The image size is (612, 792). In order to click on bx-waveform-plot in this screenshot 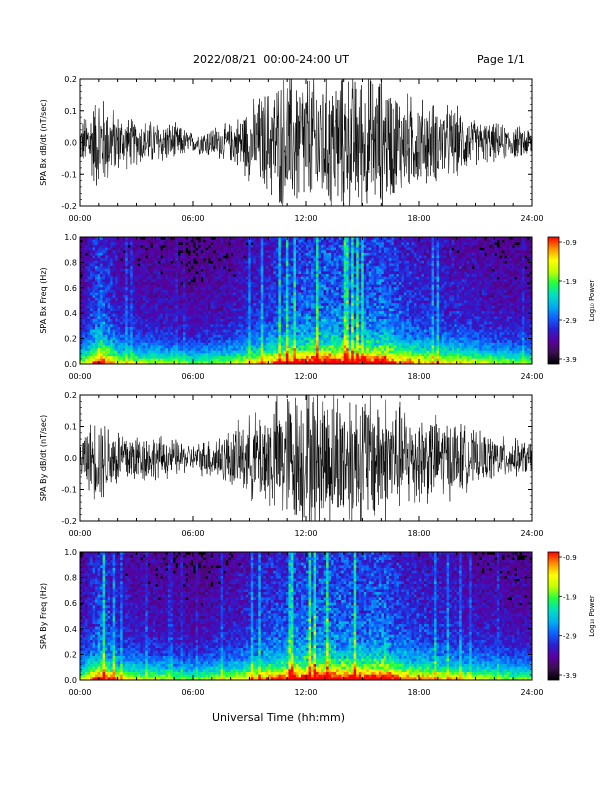, I will do `click(306, 142)`.